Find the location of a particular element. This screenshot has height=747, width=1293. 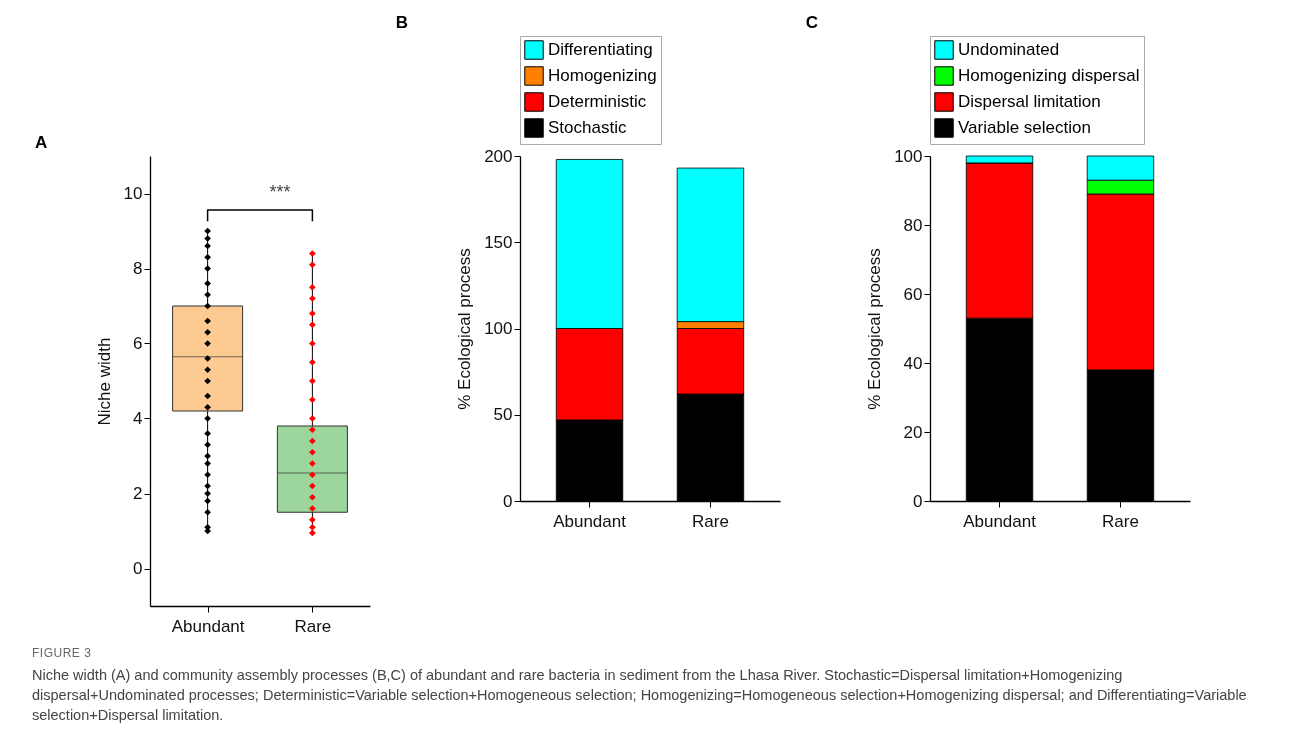

legend-label: Variable selection is located at coordinates (1024, 127).